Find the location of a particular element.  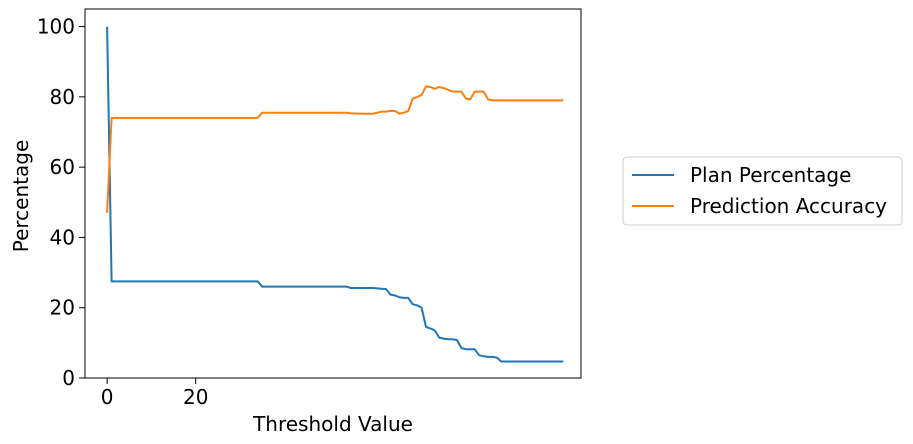

x-tick-label: 20 is located at coordinates (195, 397).